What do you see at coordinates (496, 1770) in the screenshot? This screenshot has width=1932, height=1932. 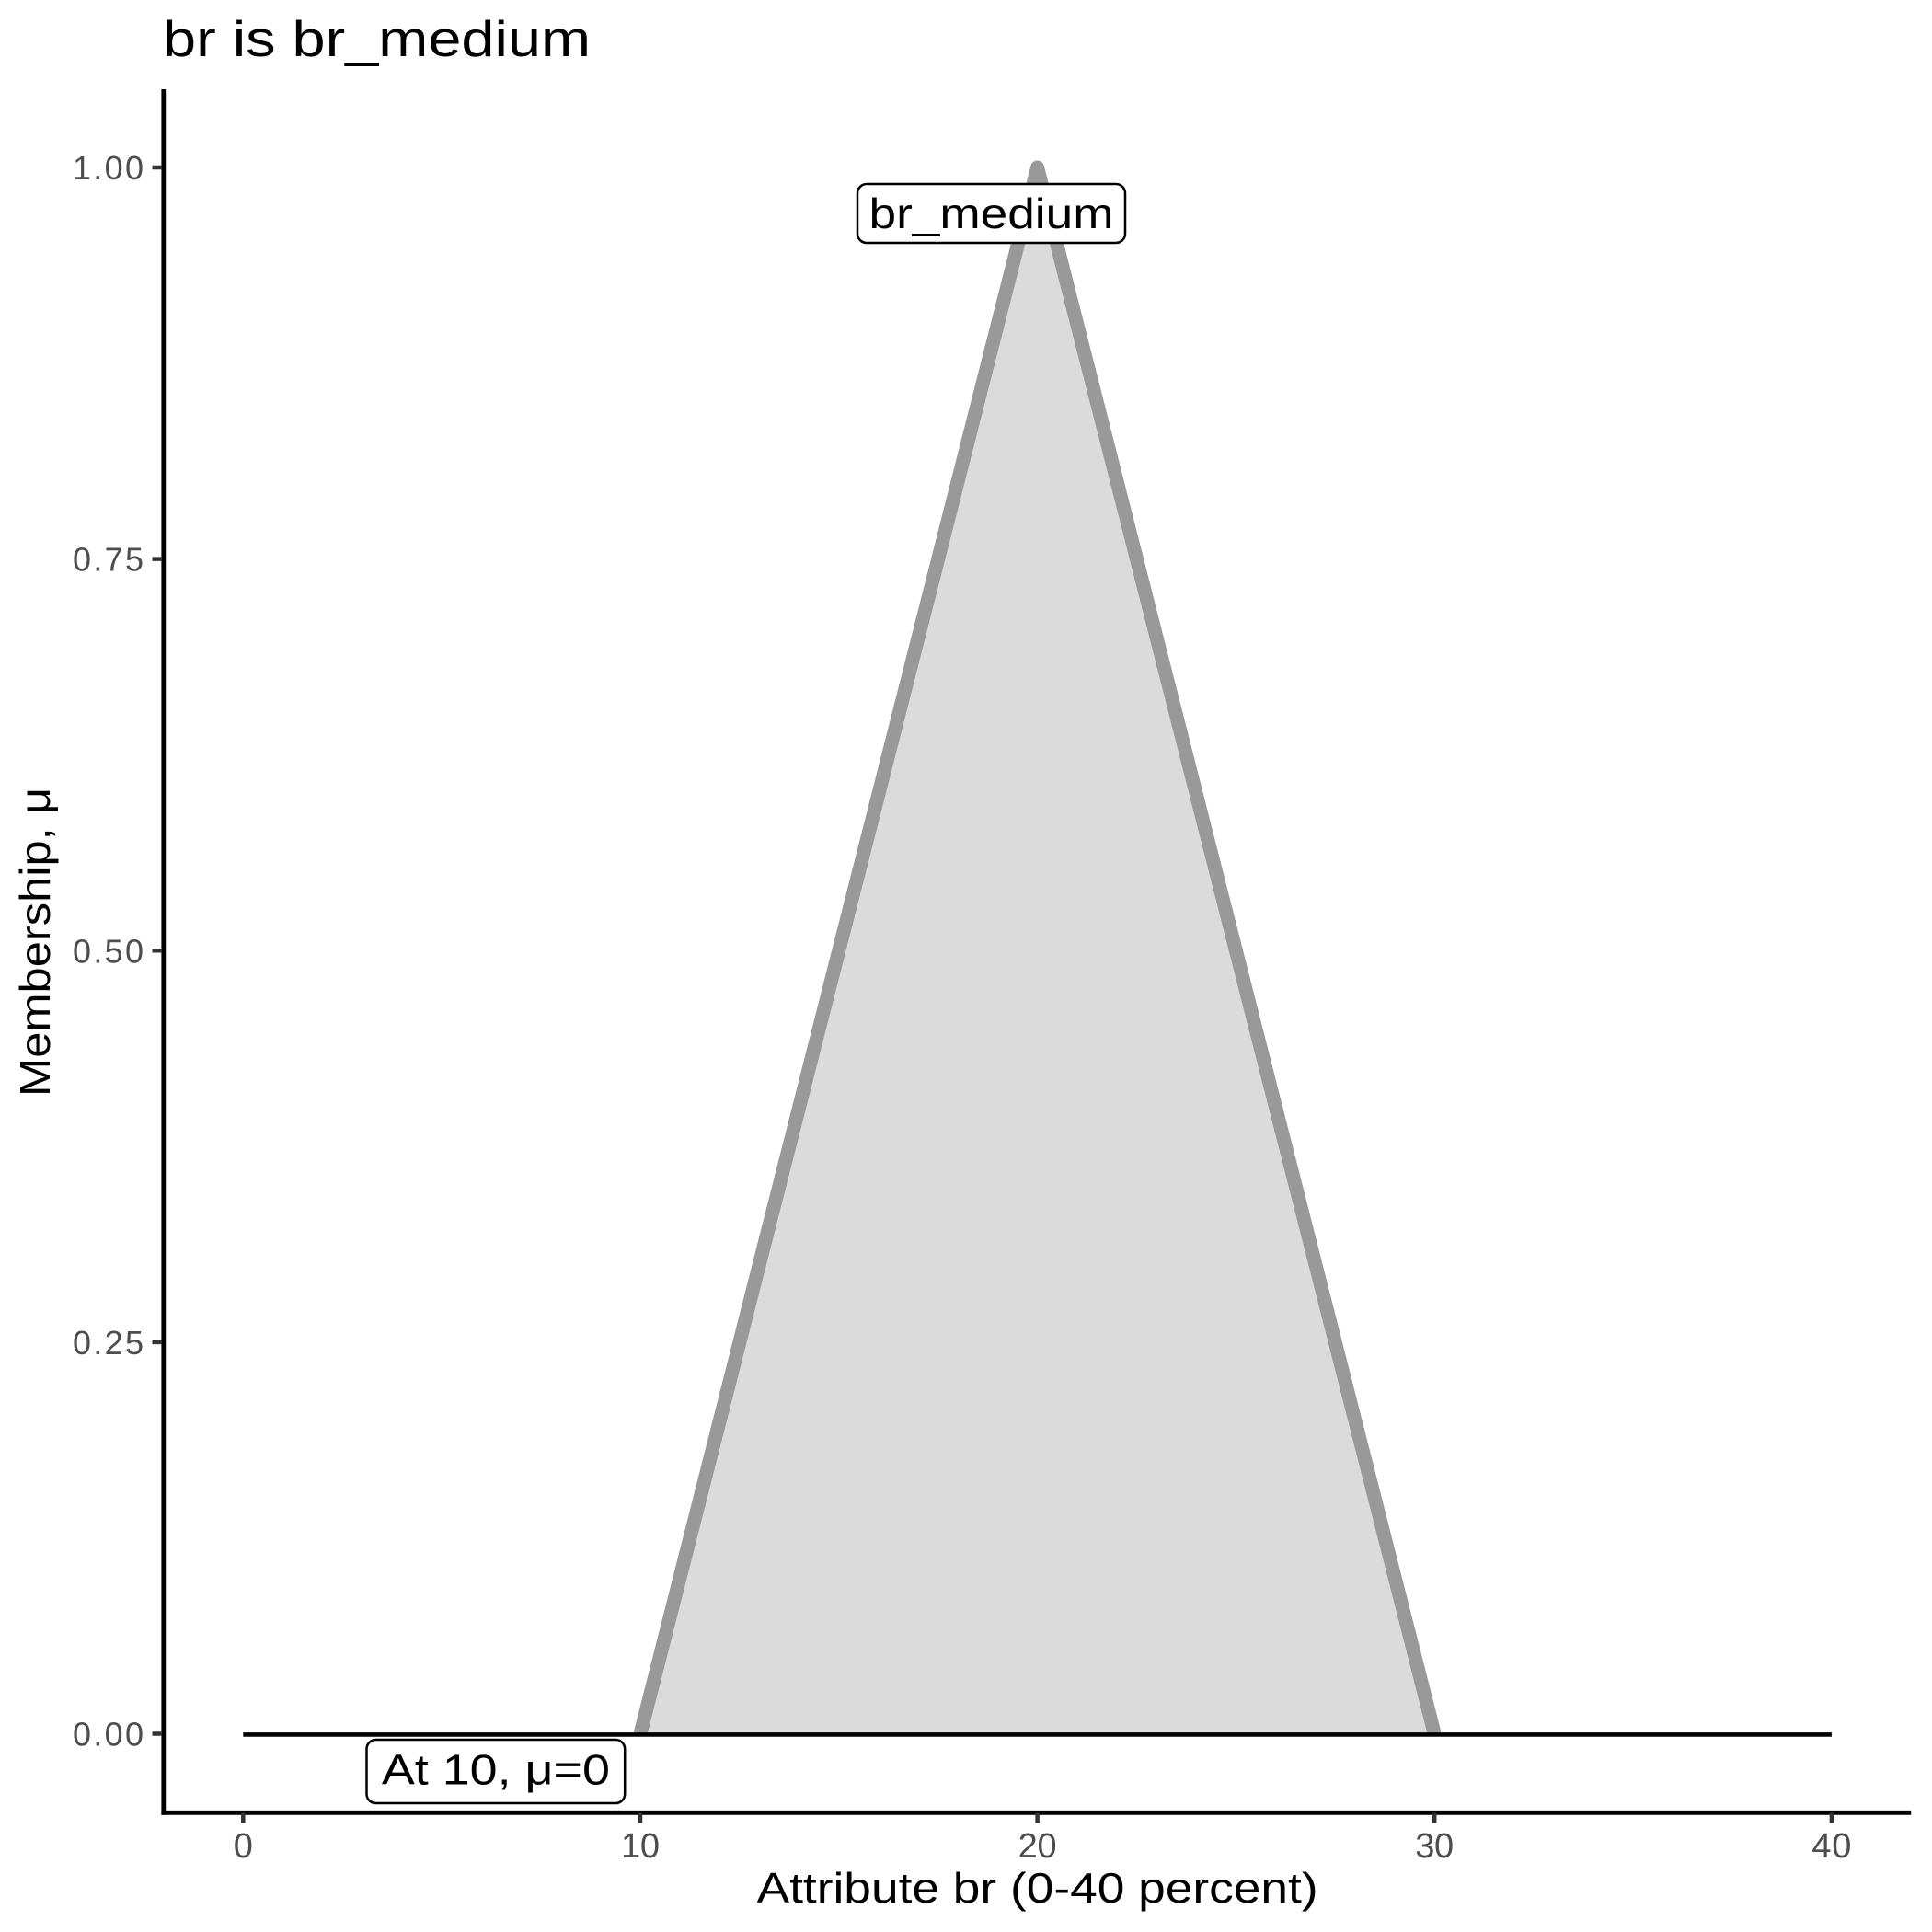 I see `svg-text: At 10, μ=0` at bounding box center [496, 1770].